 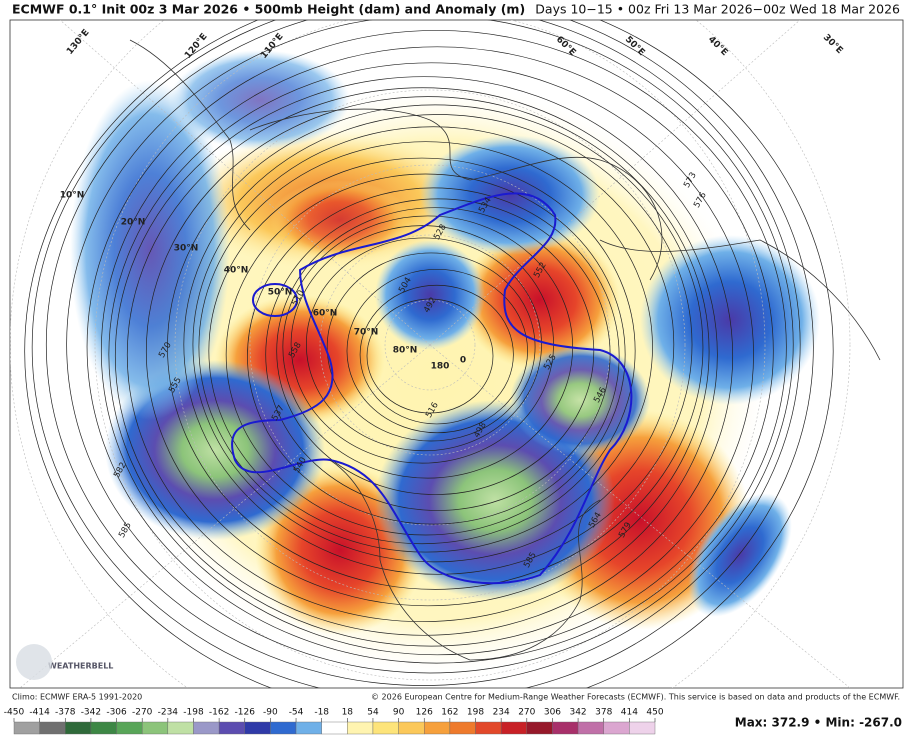 I want to click on latitude-label: 80°N, so click(x=405, y=351).